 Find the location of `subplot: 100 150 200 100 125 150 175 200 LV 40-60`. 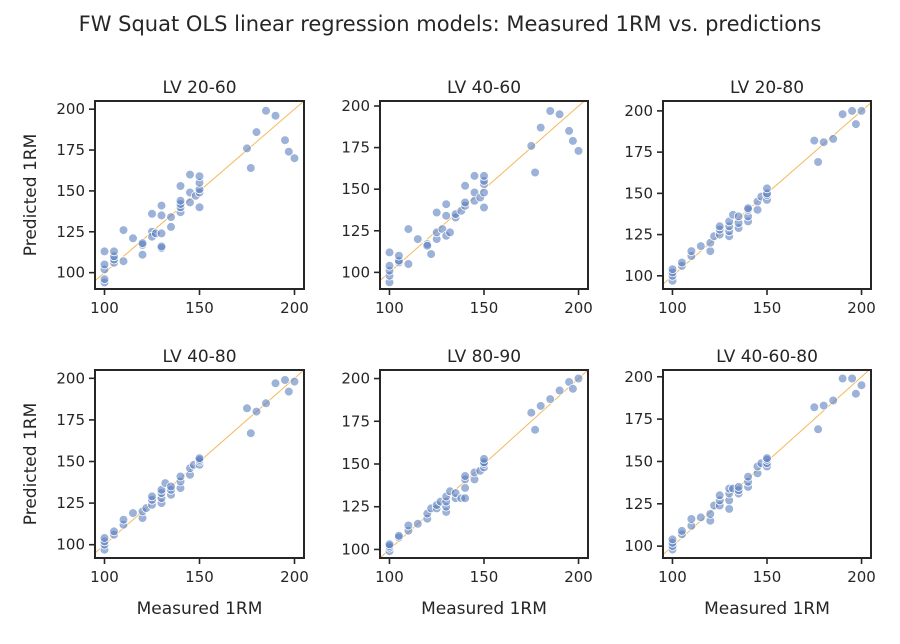

subplot: 100 150 200 100 125 150 175 200 LV 40-60 is located at coordinates (467, 197).